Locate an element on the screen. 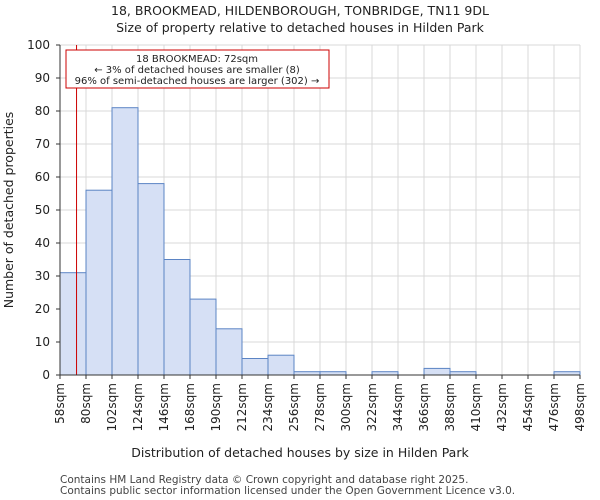 The height and width of the screenshot is (500, 600). x-tick-label: 58sqm is located at coordinates (60, 403).